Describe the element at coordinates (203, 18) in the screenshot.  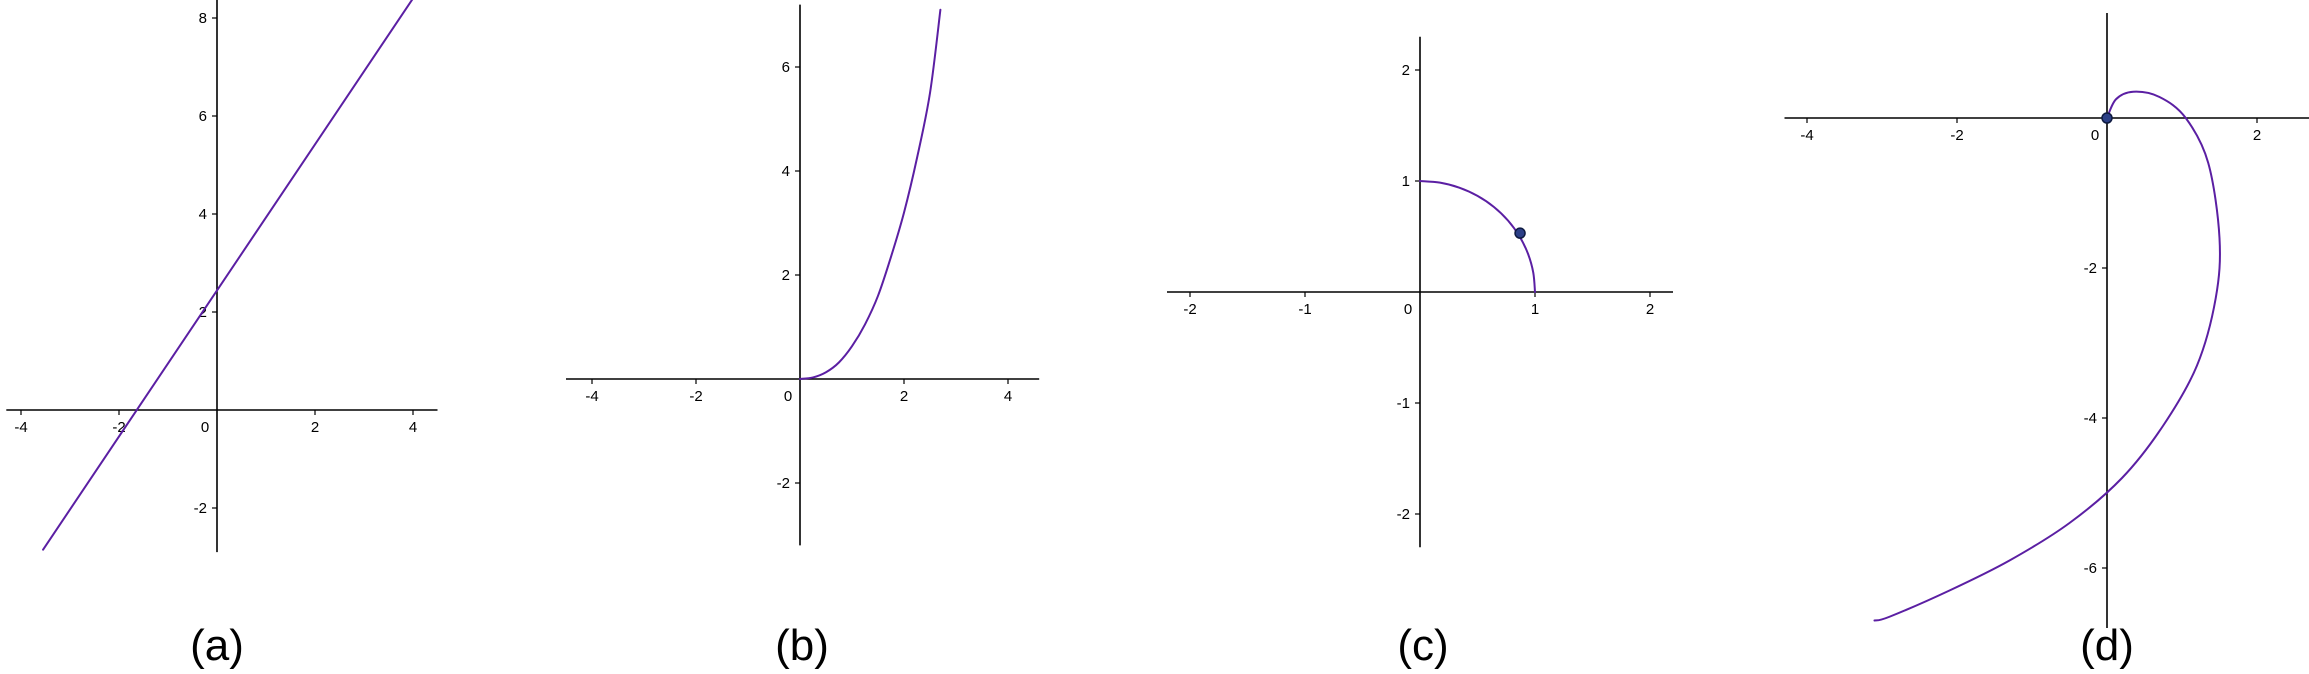
I see `panel-a-y-tick-label: 8` at that location.